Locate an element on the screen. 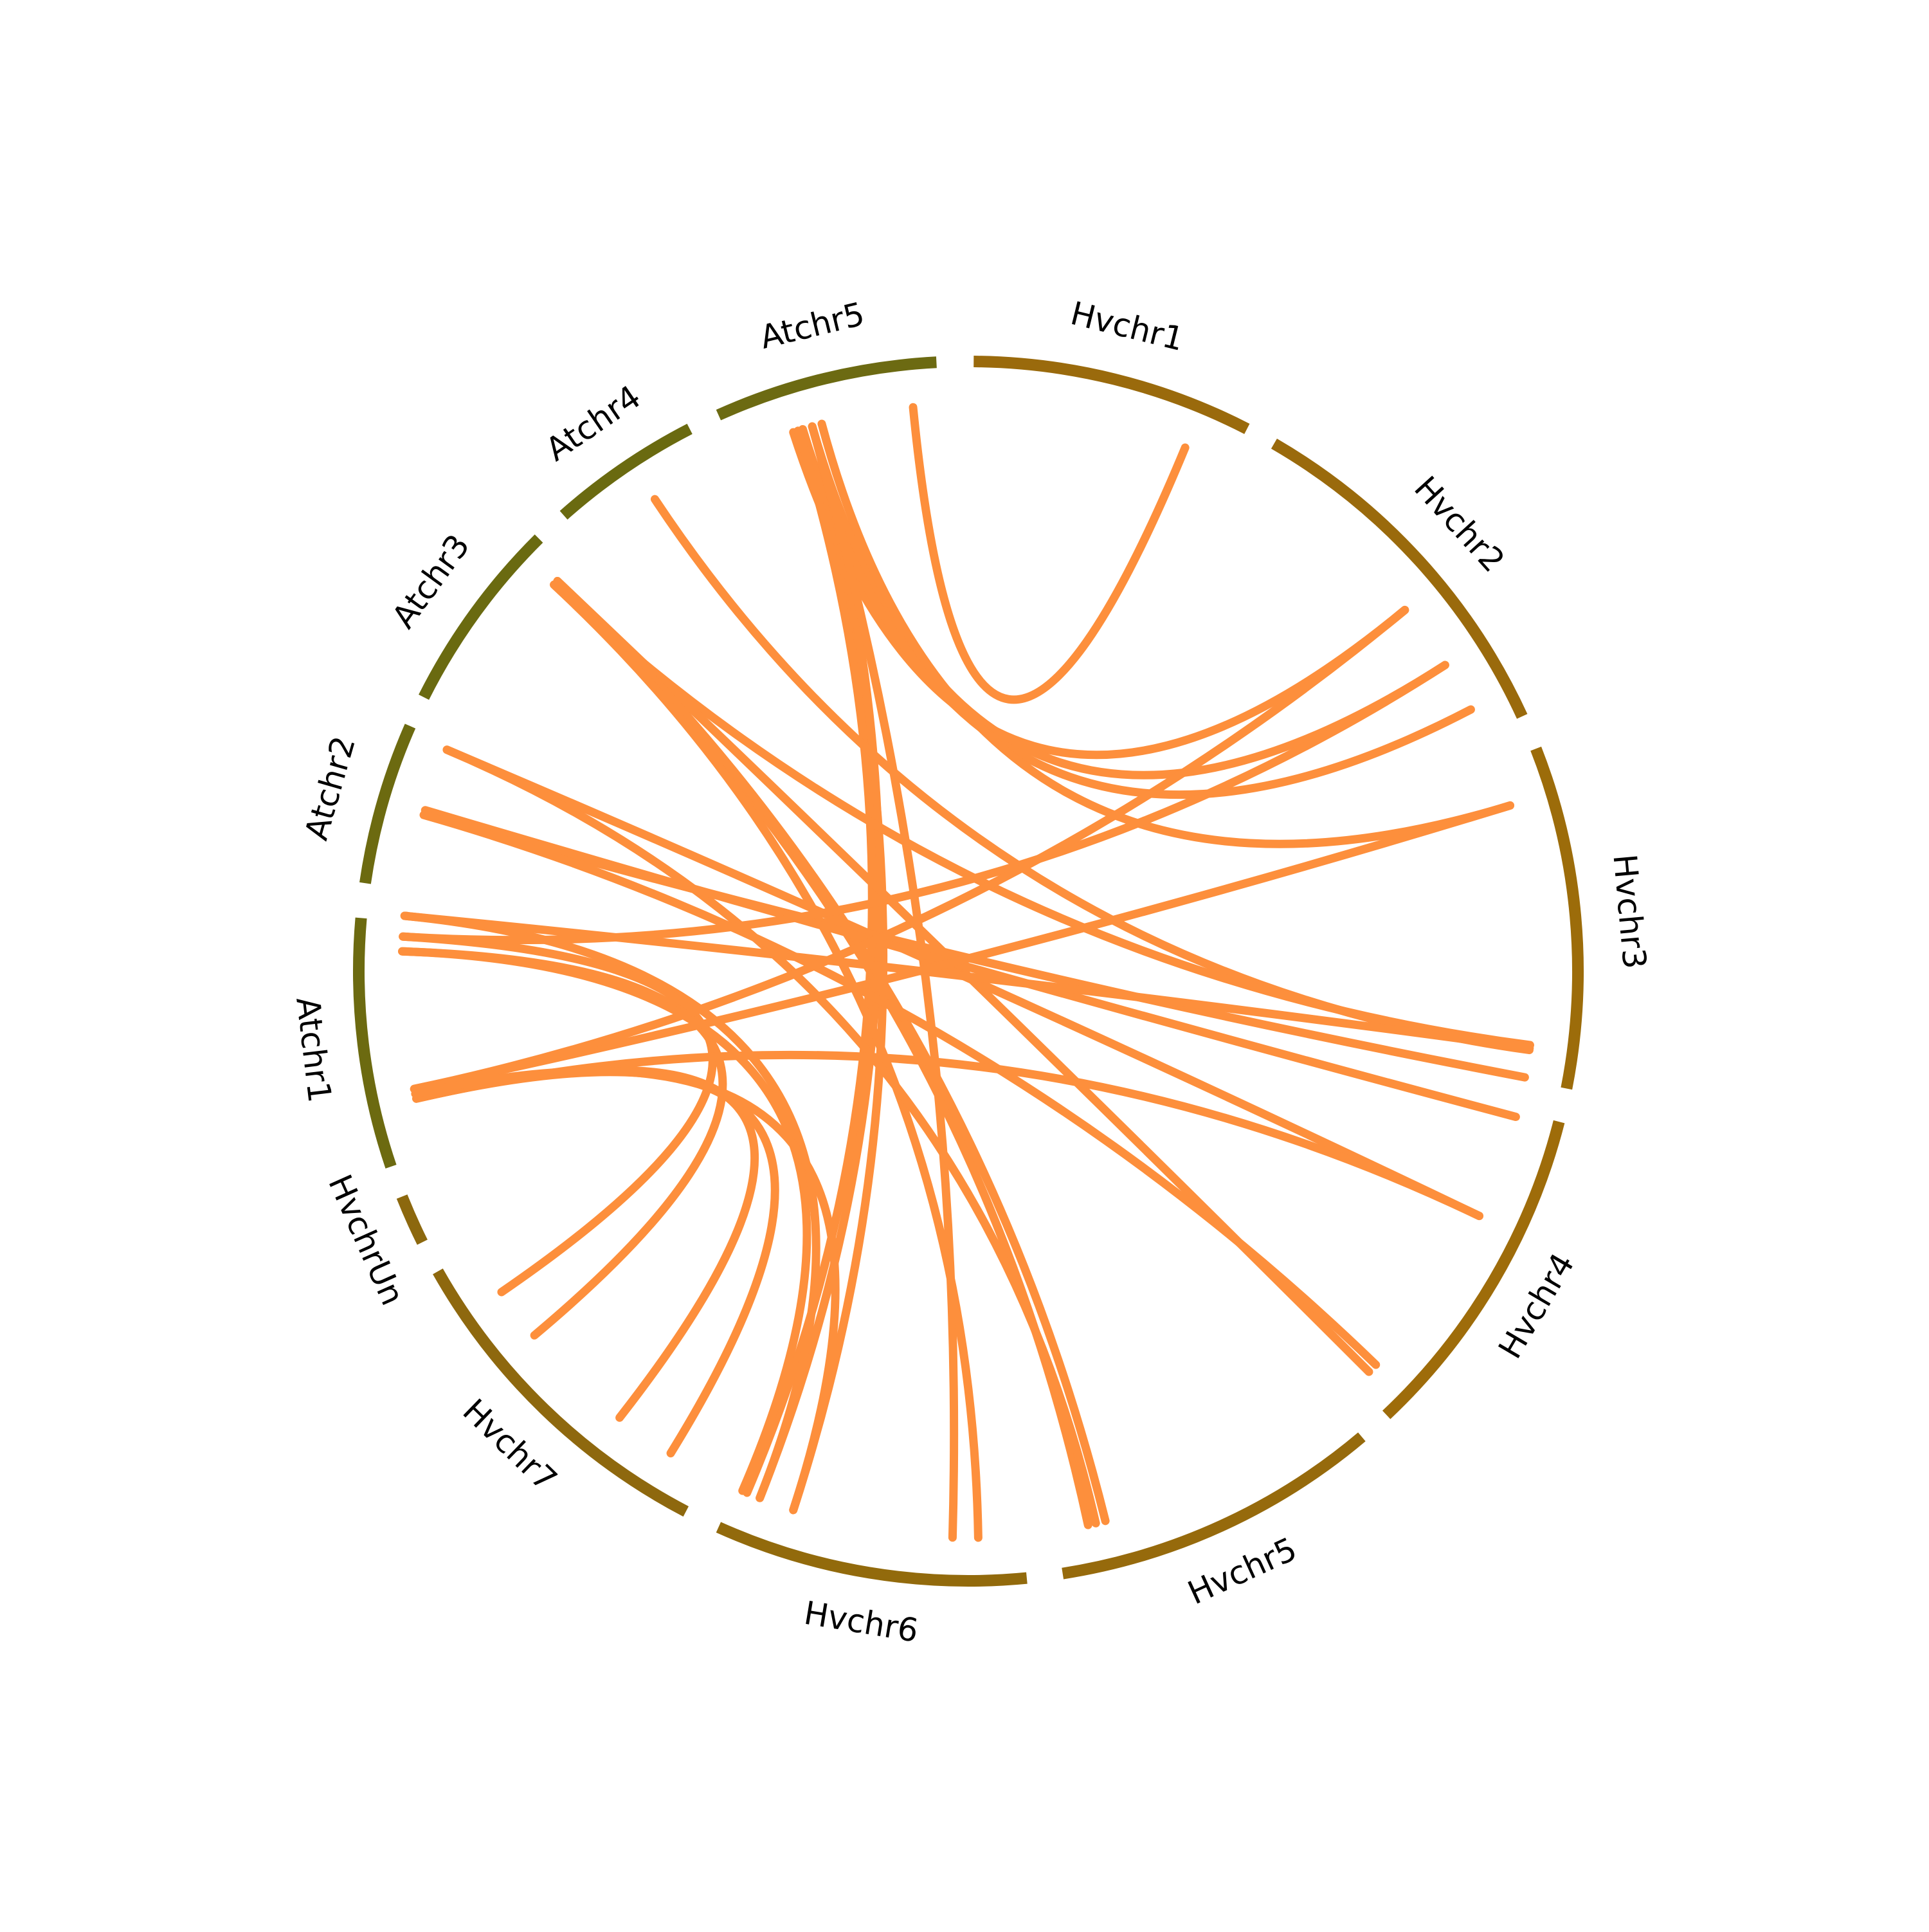 Image resolution: width=1929 pixels, height=1932 pixels. chromosome-label: HvchrUn is located at coordinates (366, 1240).